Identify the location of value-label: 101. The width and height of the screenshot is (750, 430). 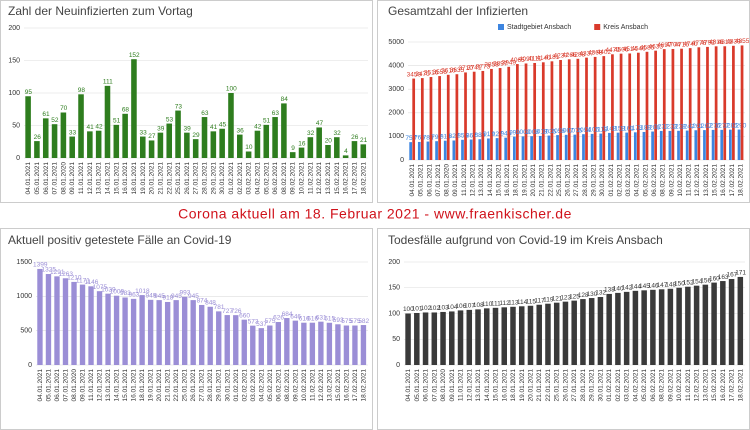
(417, 309).